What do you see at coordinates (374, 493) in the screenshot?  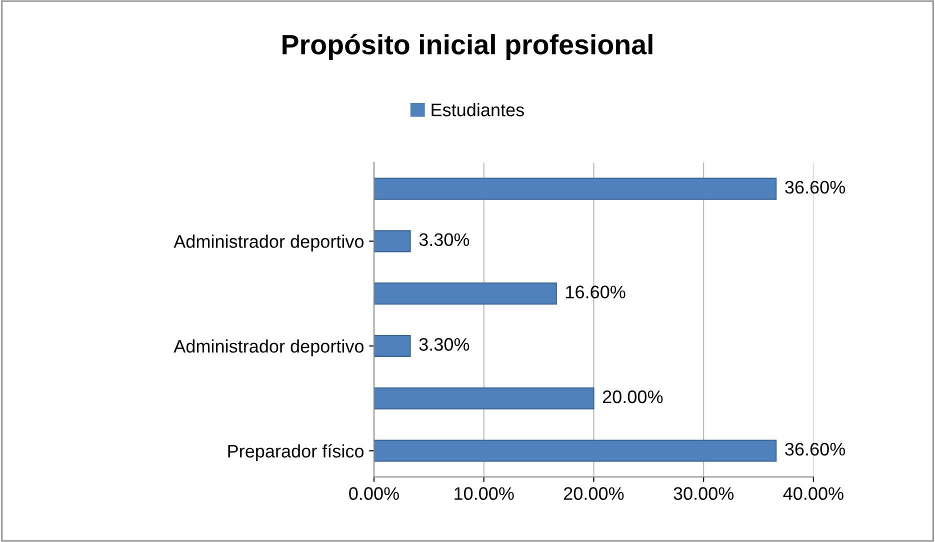 I see `x-tick-label: 0.00%` at bounding box center [374, 493].